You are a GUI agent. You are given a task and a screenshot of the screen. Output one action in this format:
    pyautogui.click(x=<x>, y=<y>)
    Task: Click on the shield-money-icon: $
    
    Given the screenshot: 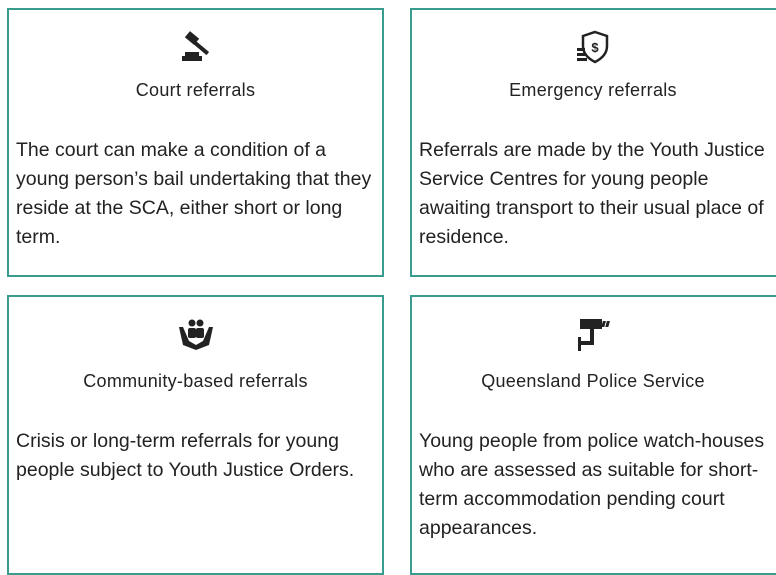 What is the action you would take?
    pyautogui.click(x=593, y=47)
    